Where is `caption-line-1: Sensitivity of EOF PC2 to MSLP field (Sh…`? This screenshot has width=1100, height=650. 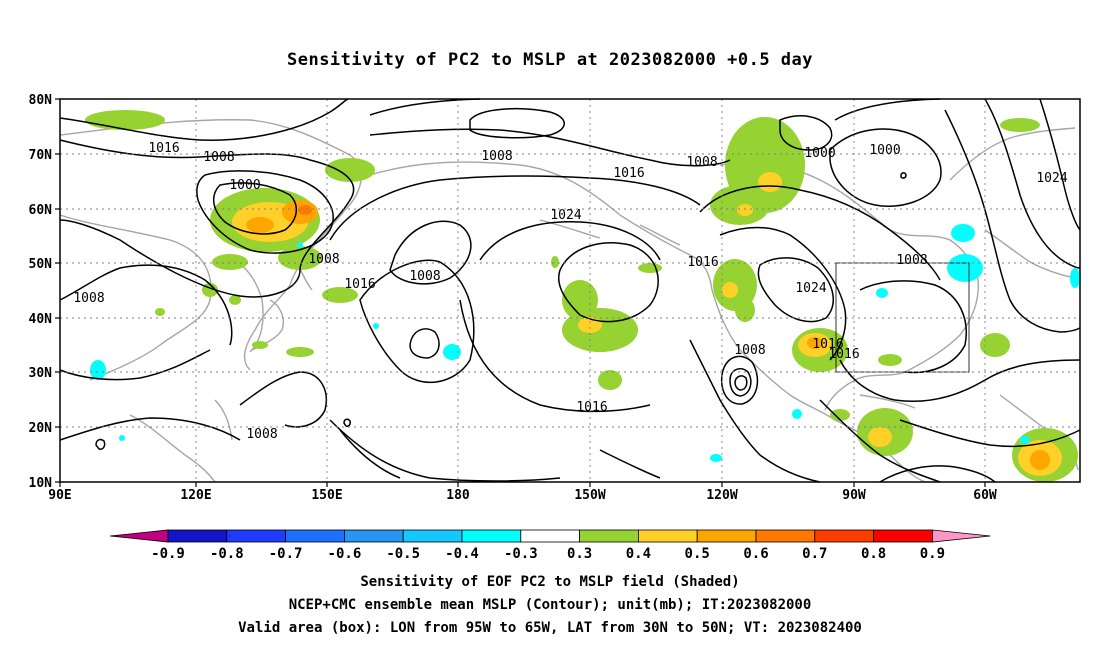
caption-line-1: Sensitivity of EOF PC2 to MSLP field (Sh… is located at coordinates (550, 582).